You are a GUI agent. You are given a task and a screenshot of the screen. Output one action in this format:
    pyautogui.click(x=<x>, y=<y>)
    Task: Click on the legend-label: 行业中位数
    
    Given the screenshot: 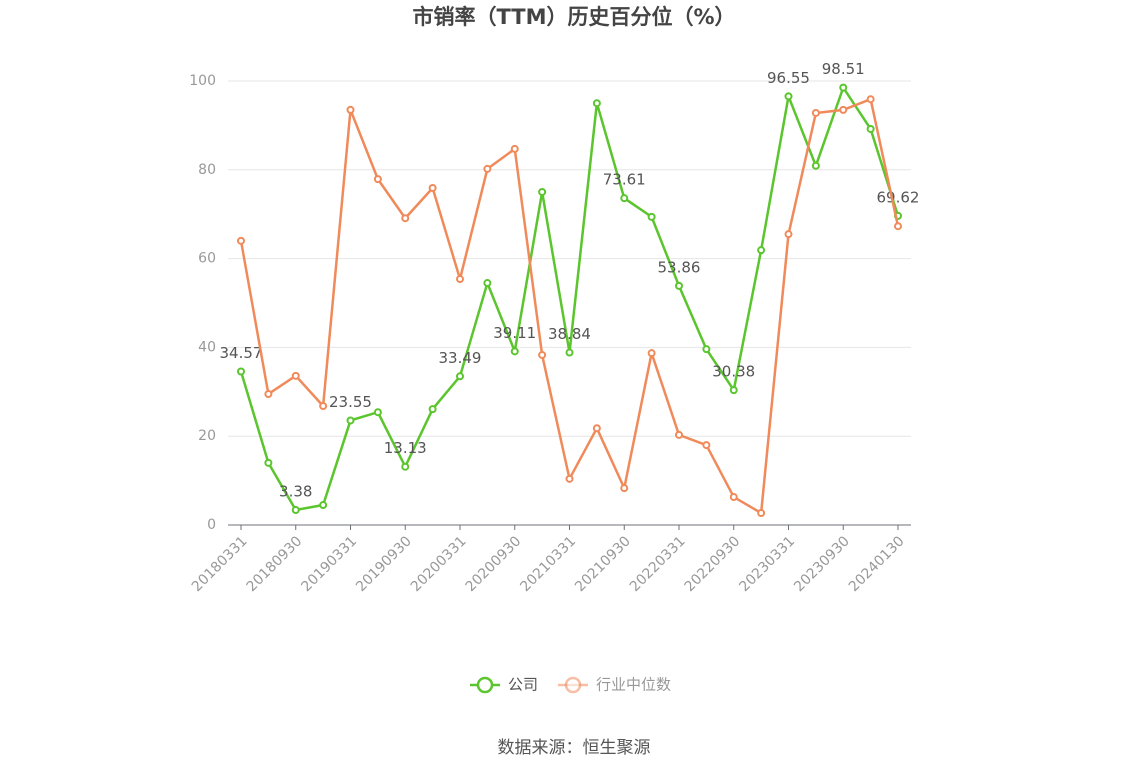 What is the action you would take?
    pyautogui.click(x=633, y=685)
    